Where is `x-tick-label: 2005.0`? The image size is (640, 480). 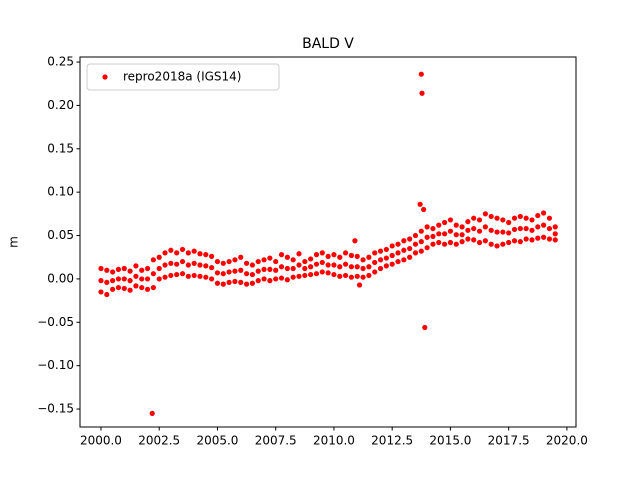 x-tick-label: 2005.0 is located at coordinates (217, 441).